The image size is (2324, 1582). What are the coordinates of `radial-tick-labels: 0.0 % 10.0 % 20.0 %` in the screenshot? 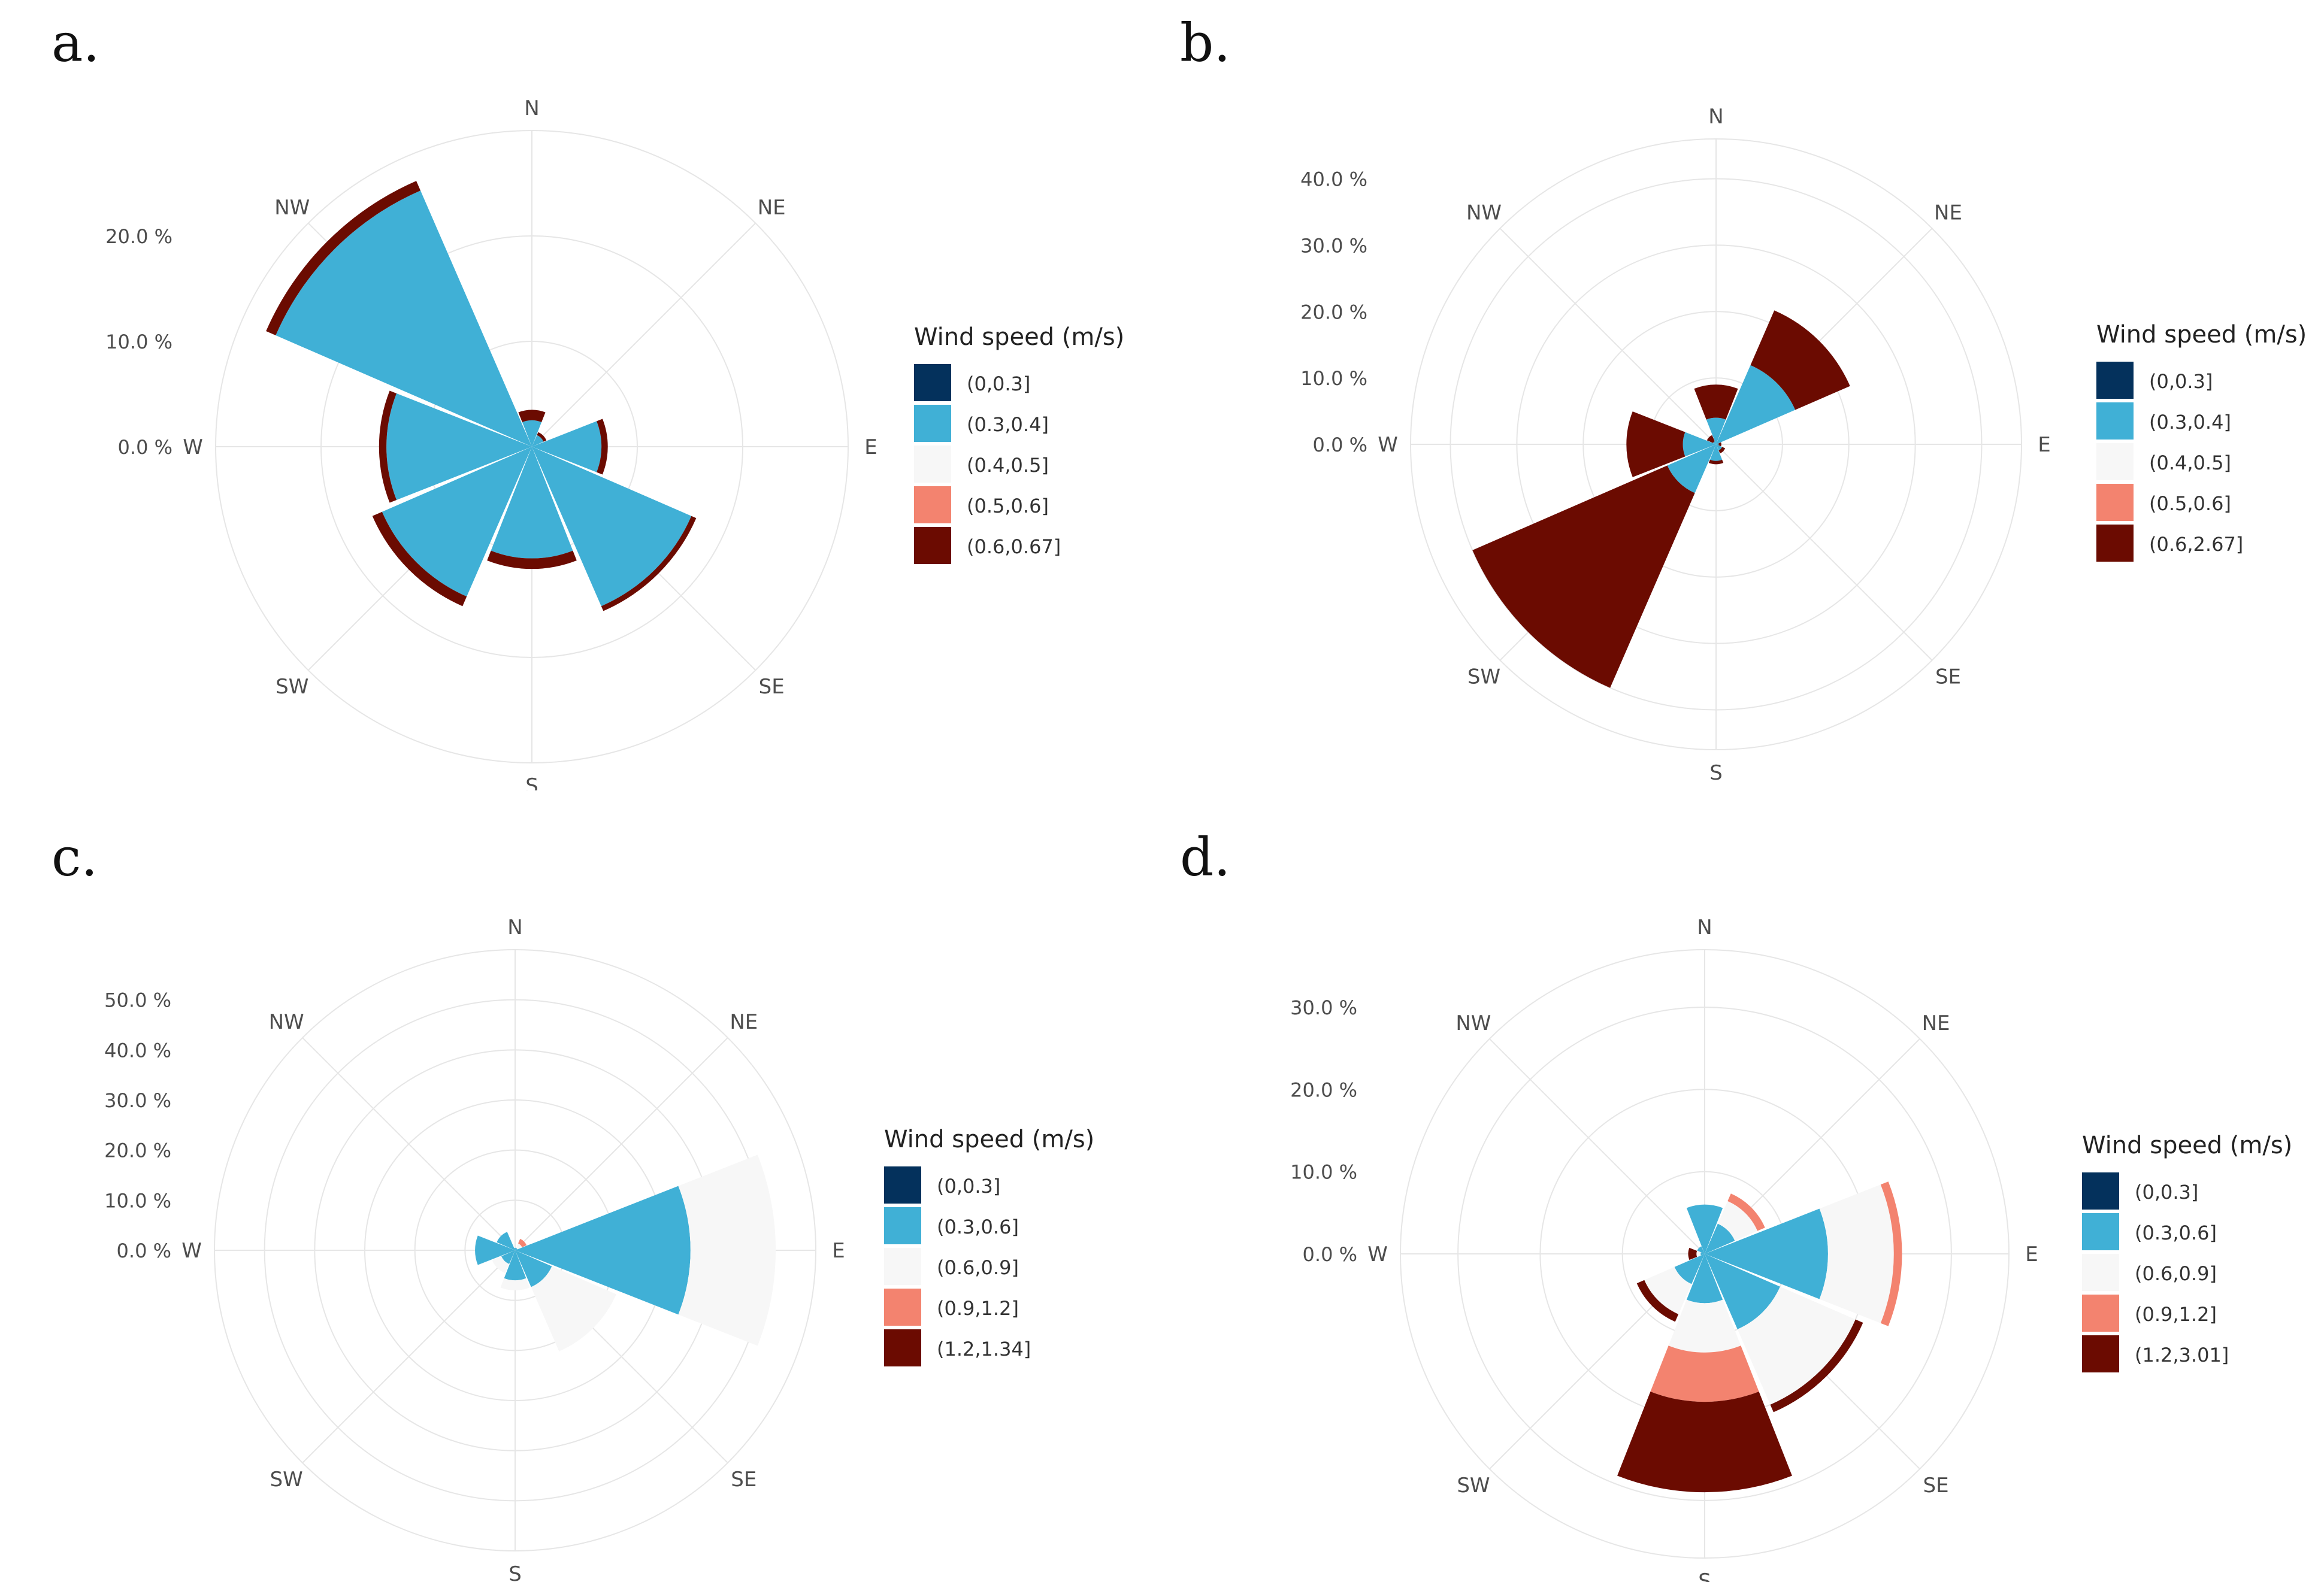 It's located at (139, 342).